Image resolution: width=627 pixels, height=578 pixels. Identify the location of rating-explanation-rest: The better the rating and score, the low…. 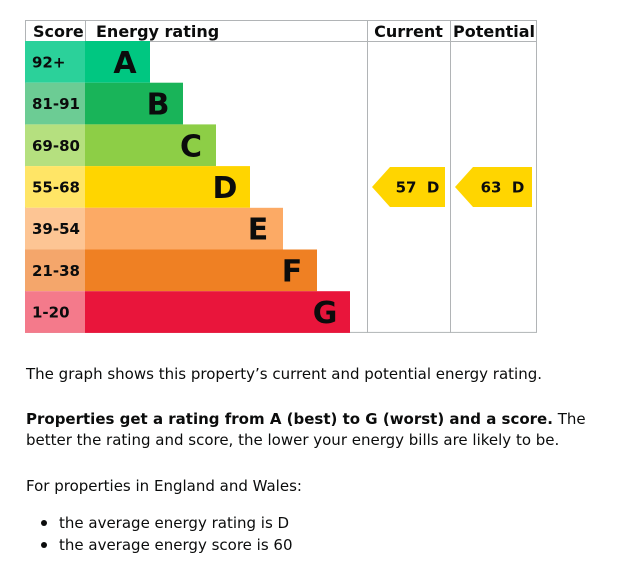
(306, 429).